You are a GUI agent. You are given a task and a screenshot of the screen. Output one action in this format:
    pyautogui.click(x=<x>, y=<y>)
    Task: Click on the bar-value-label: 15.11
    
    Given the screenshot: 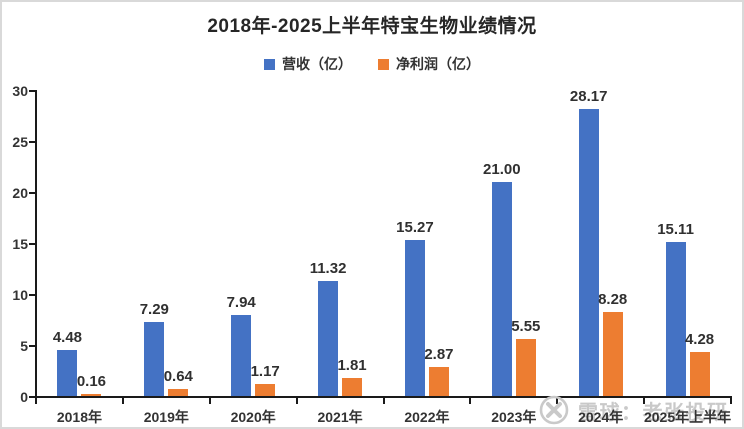 What is the action you would take?
    pyautogui.click(x=675, y=229)
    